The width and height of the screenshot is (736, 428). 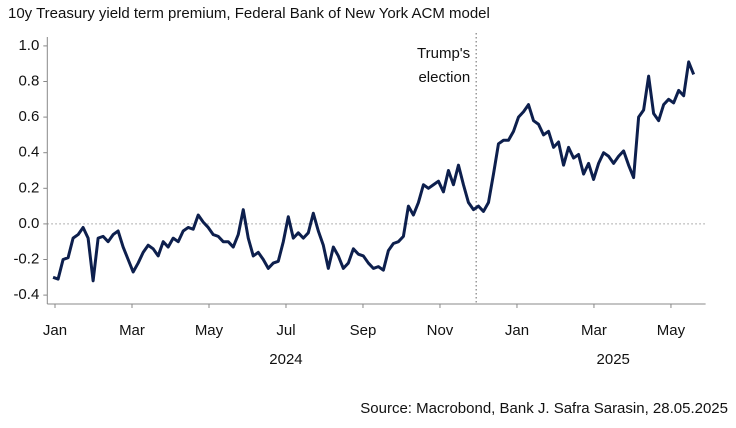 What do you see at coordinates (613, 359) in the screenshot?
I see `year-label: 2025` at bounding box center [613, 359].